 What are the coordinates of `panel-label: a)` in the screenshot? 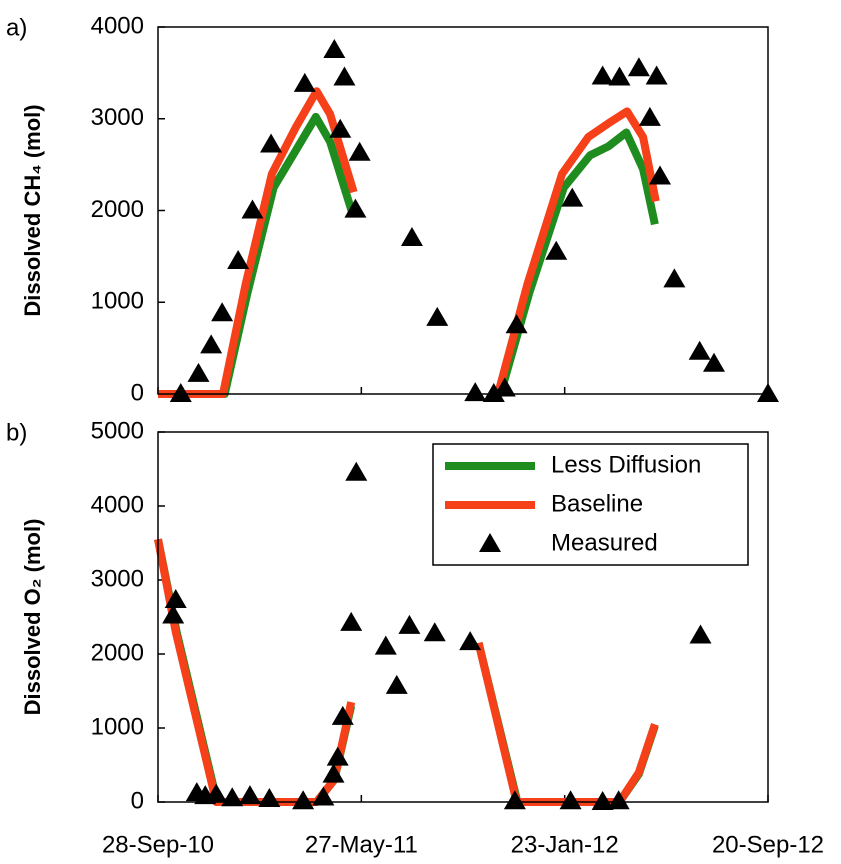 It's located at (16, 27).